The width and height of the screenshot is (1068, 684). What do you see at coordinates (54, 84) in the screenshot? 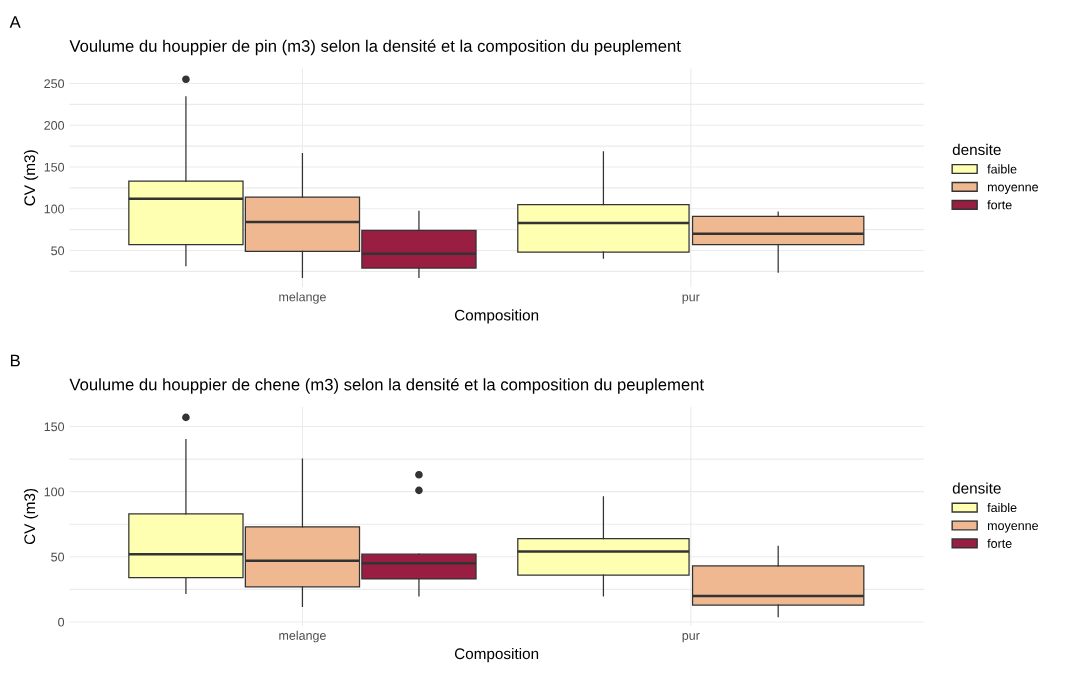
I see `y-tick-label: 250` at bounding box center [54, 84].